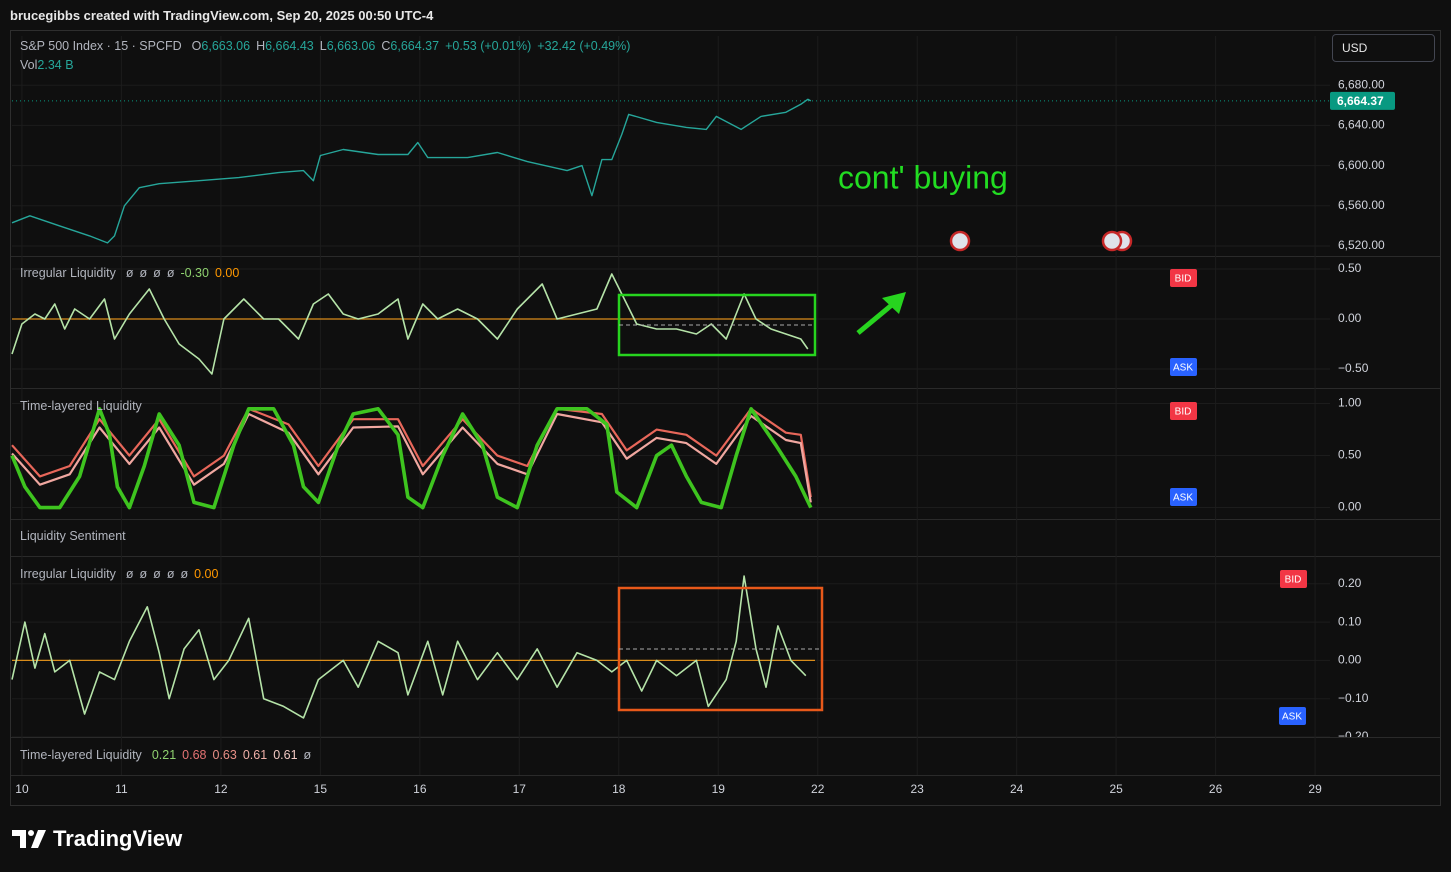 The height and width of the screenshot is (872, 1451). What do you see at coordinates (386, 46) in the screenshot?
I see `ohlc-key: C` at bounding box center [386, 46].